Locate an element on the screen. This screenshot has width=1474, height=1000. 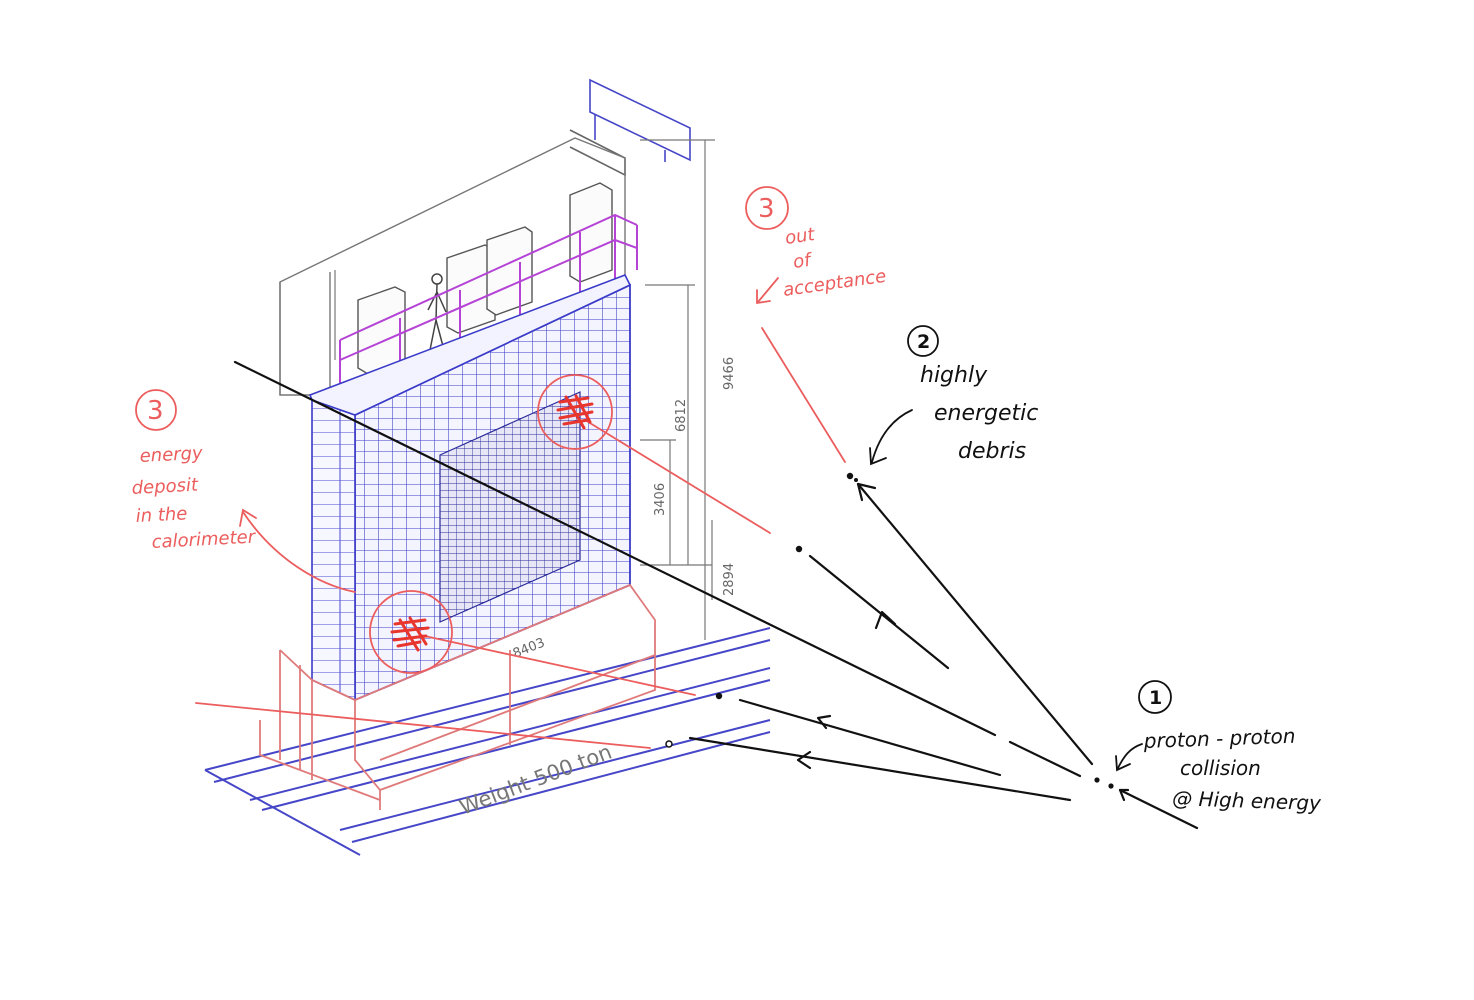
person-figure is located at coordinates (437, 312).